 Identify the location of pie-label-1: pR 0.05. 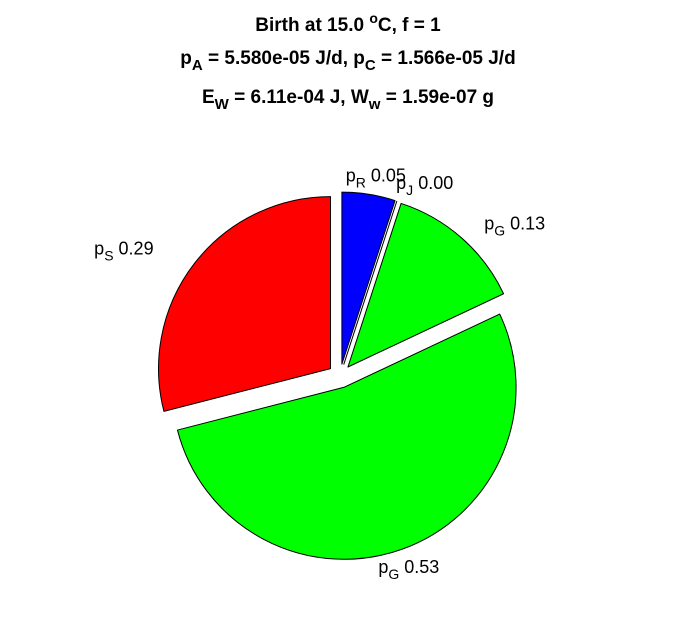
(376, 178).